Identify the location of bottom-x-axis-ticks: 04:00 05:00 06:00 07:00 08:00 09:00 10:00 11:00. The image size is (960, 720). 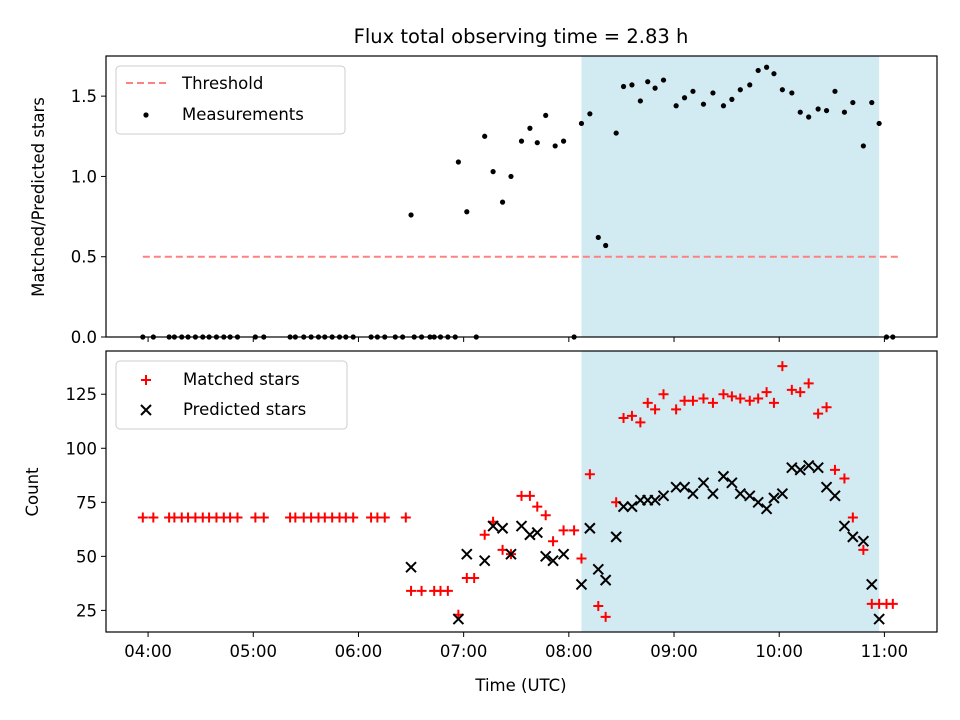
(516, 646).